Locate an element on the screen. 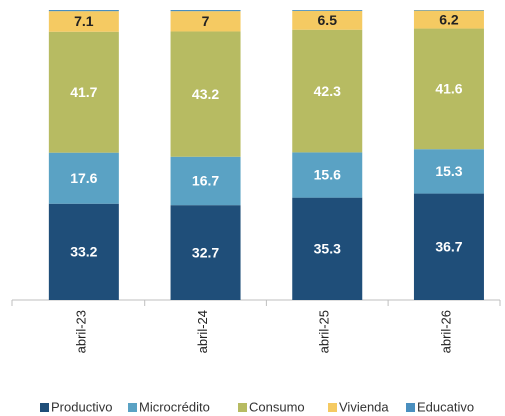  data-label: 6.2 is located at coordinates (449, 19).